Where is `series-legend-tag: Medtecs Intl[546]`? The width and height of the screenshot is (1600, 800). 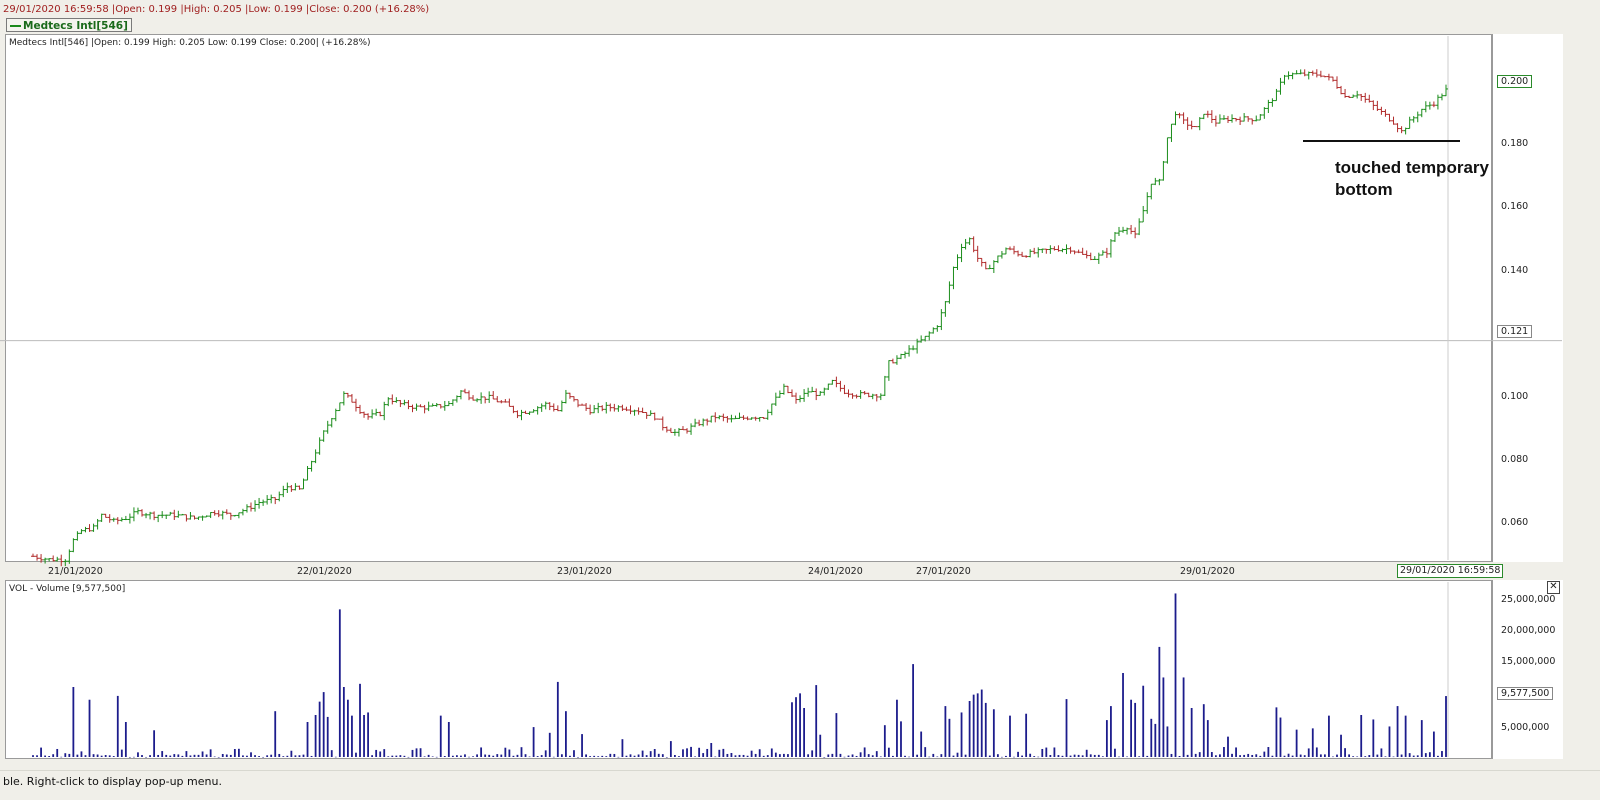 series-legend-tag: Medtecs Intl[546] is located at coordinates (69, 25).